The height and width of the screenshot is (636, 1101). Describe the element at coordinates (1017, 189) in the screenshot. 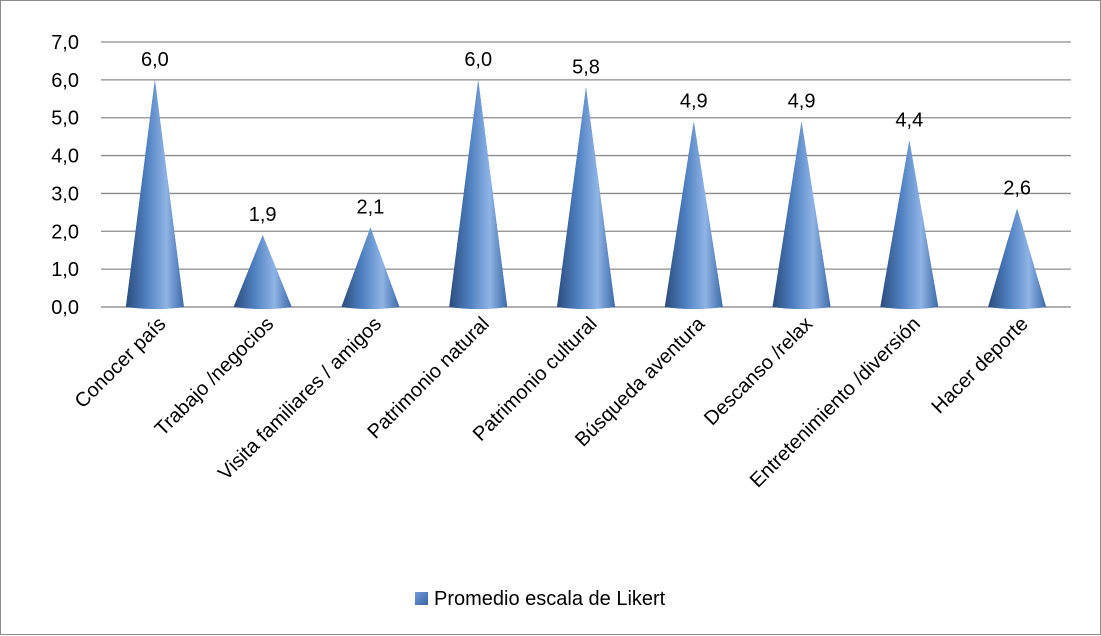

I see `data-label: 2,6` at that location.